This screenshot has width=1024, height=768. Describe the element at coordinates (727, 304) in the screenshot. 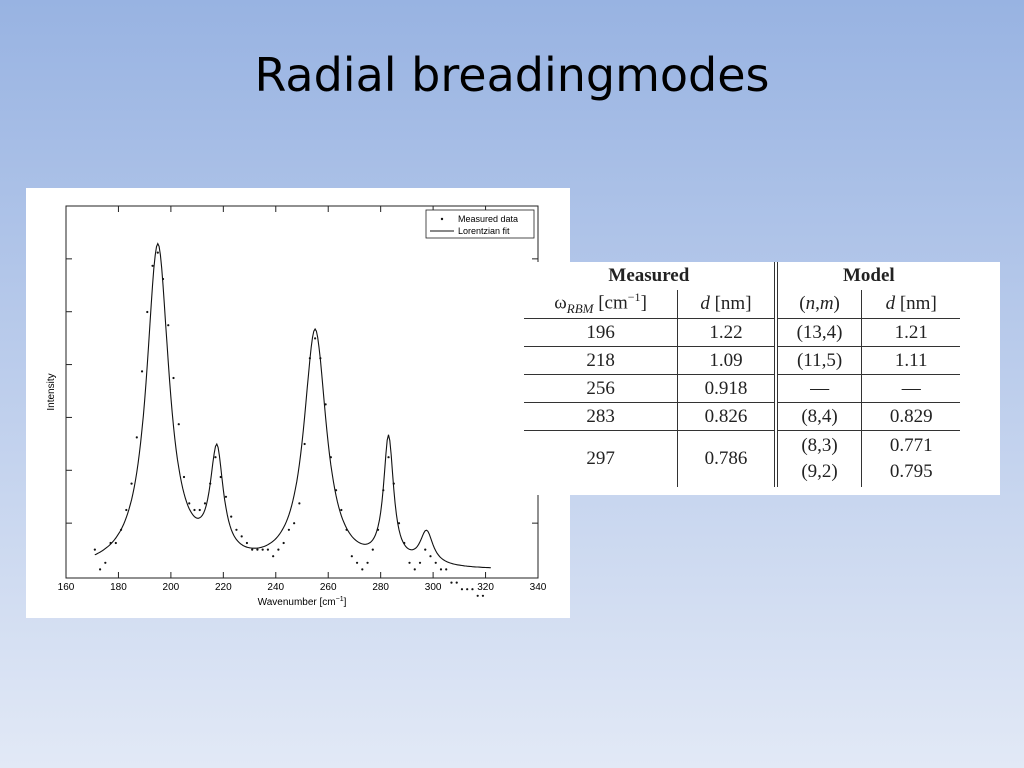

I see `col-d-header: d [nm]` at that location.